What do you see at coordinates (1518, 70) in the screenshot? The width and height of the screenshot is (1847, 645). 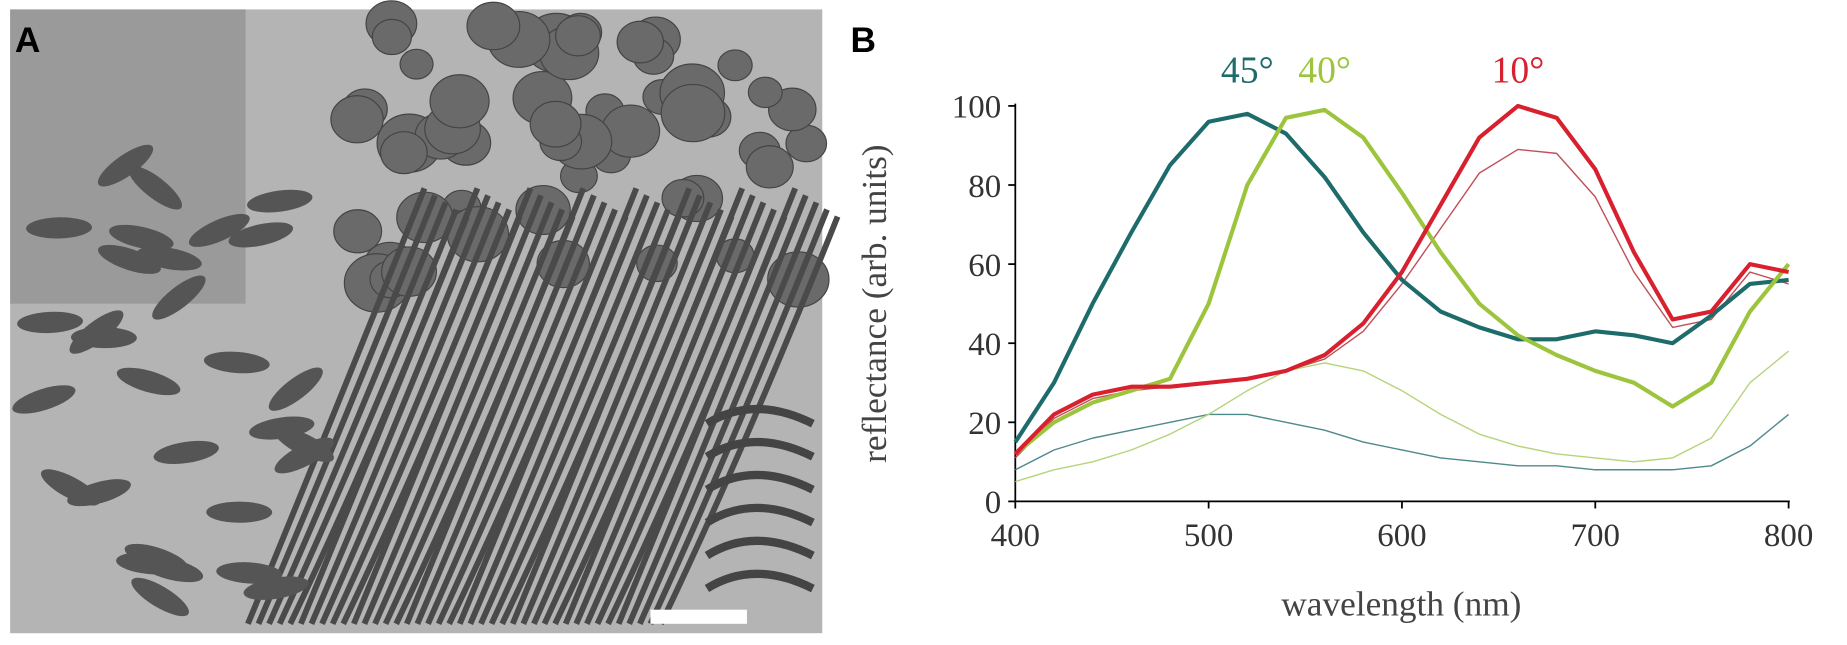 I see `legend-label: 10°` at bounding box center [1518, 70].